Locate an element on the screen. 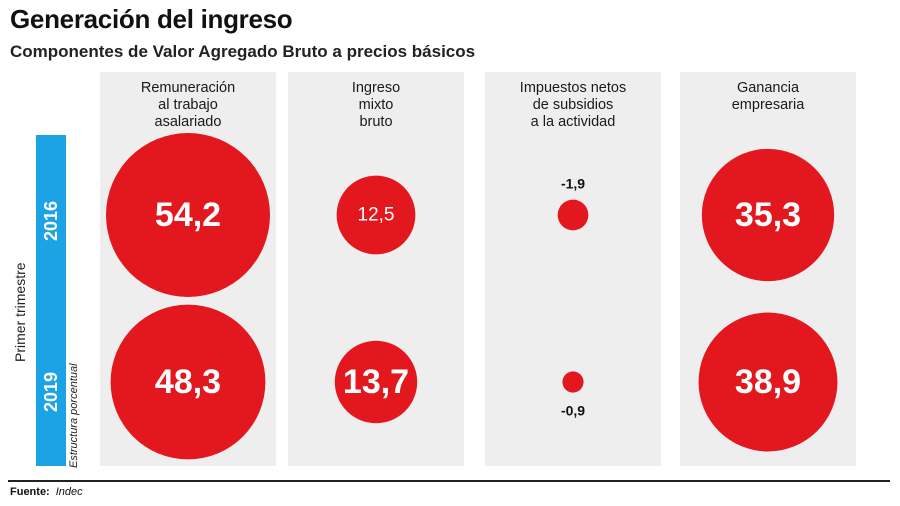 The width and height of the screenshot is (900, 506). footer: Fuente: Indec is located at coordinates (46, 492).